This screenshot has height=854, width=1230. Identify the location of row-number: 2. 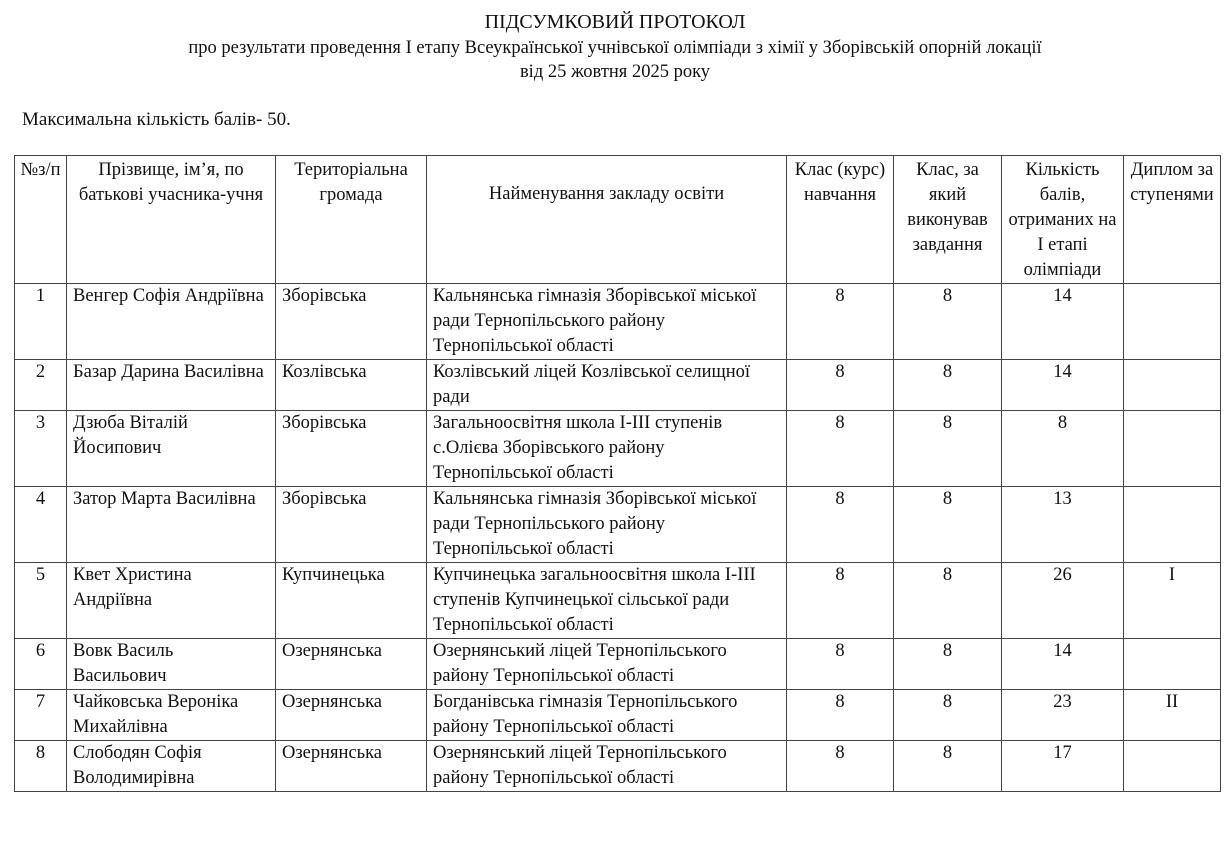
(40, 385).